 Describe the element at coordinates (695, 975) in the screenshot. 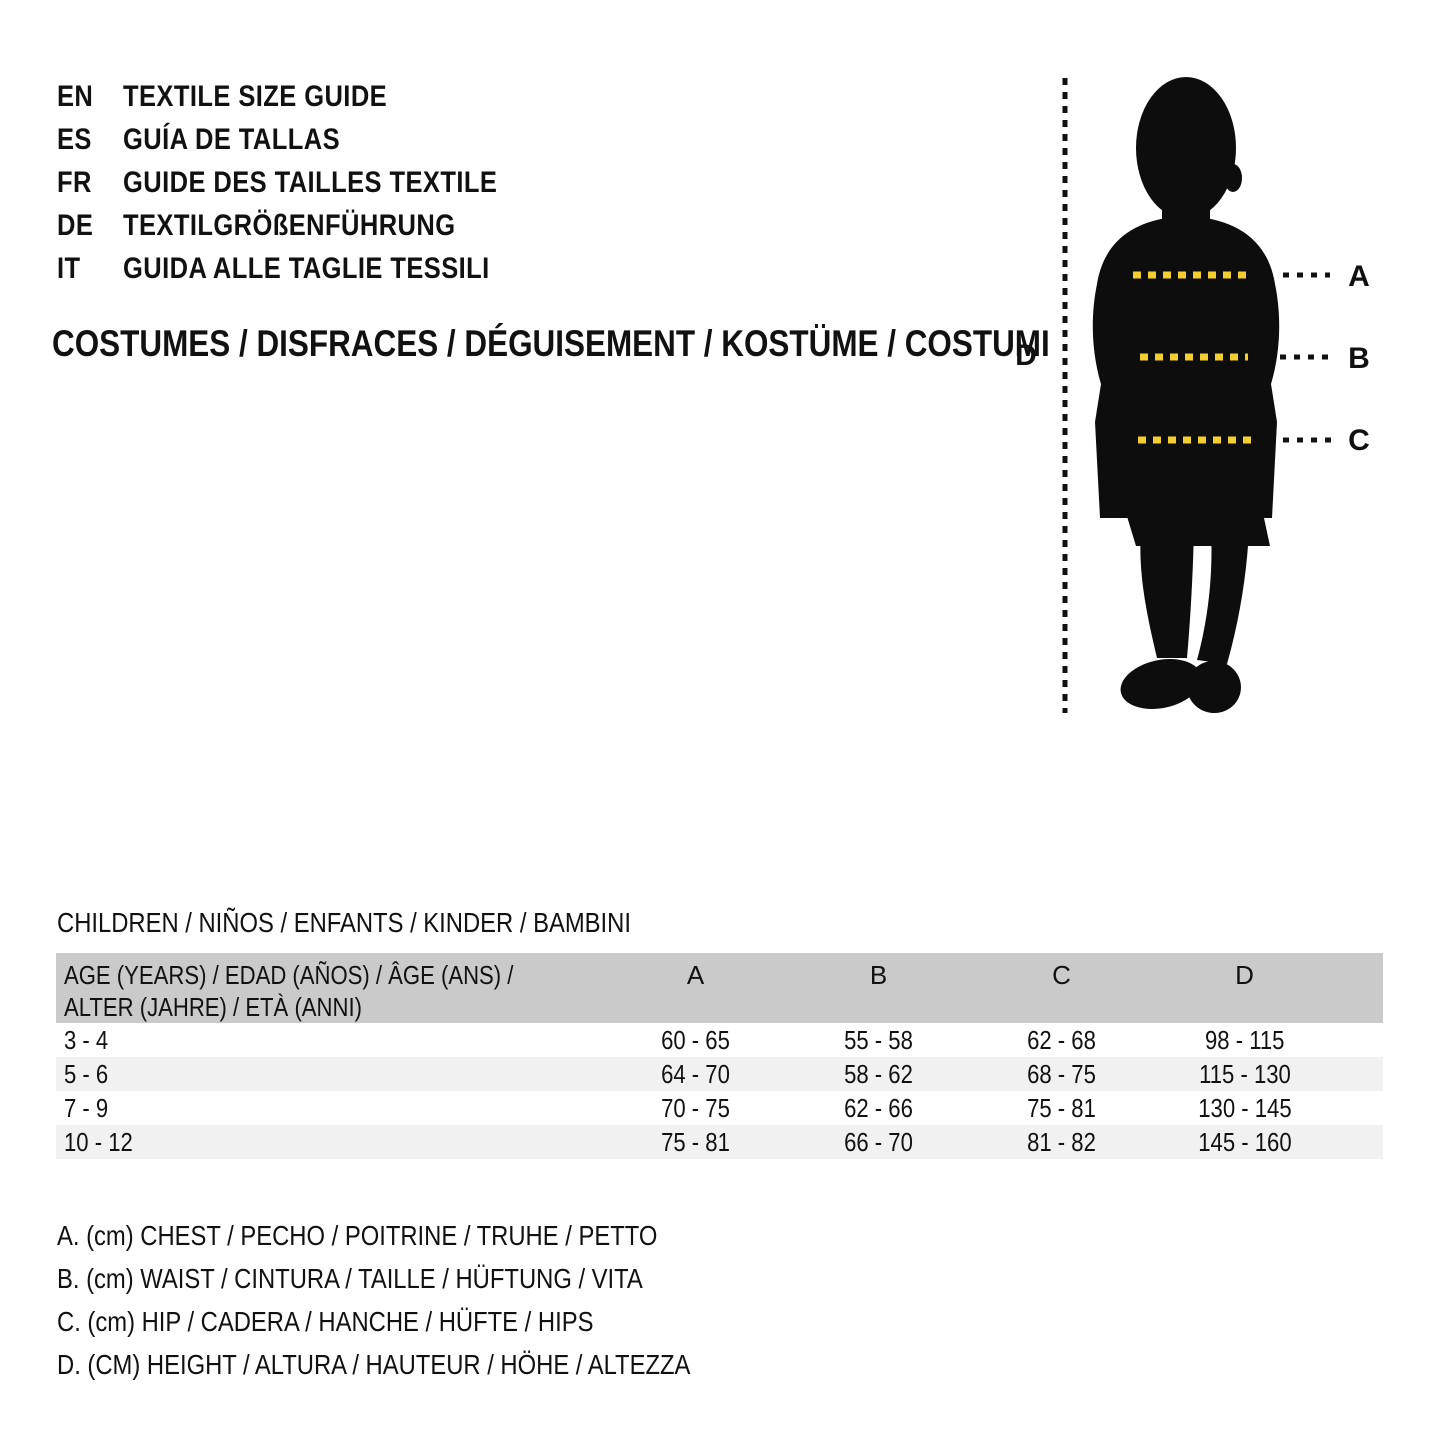

I see `column-header-a: A` at that location.